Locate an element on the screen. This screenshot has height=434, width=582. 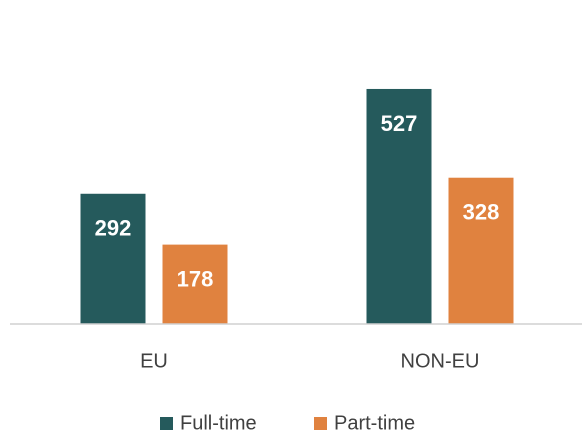
value-label: 328 is located at coordinates (481, 212).